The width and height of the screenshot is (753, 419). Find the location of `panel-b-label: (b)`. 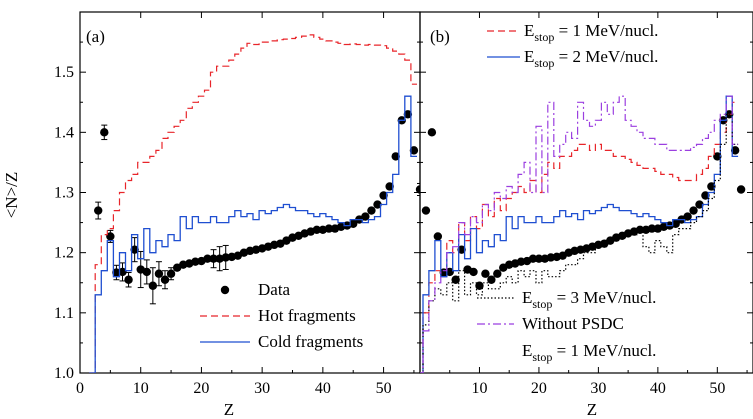

panel-b-label: (b) is located at coordinates (440, 36).